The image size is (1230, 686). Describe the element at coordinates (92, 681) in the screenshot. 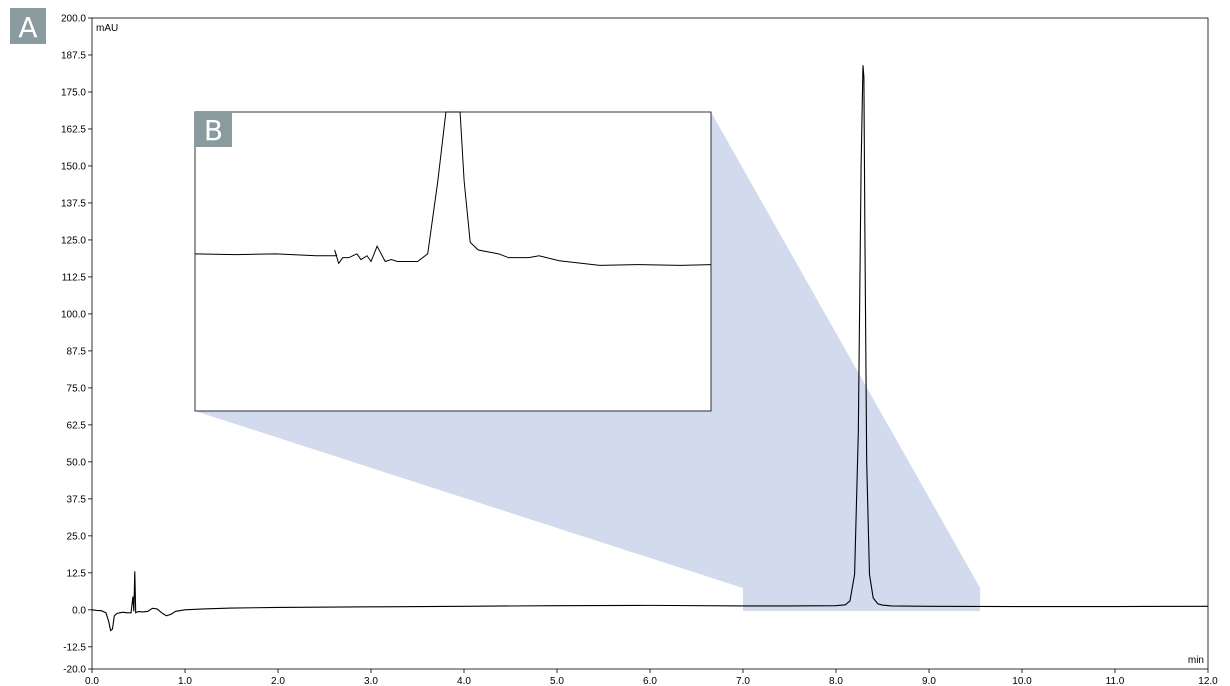

I see `x-tick-label: 0.0` at that location.